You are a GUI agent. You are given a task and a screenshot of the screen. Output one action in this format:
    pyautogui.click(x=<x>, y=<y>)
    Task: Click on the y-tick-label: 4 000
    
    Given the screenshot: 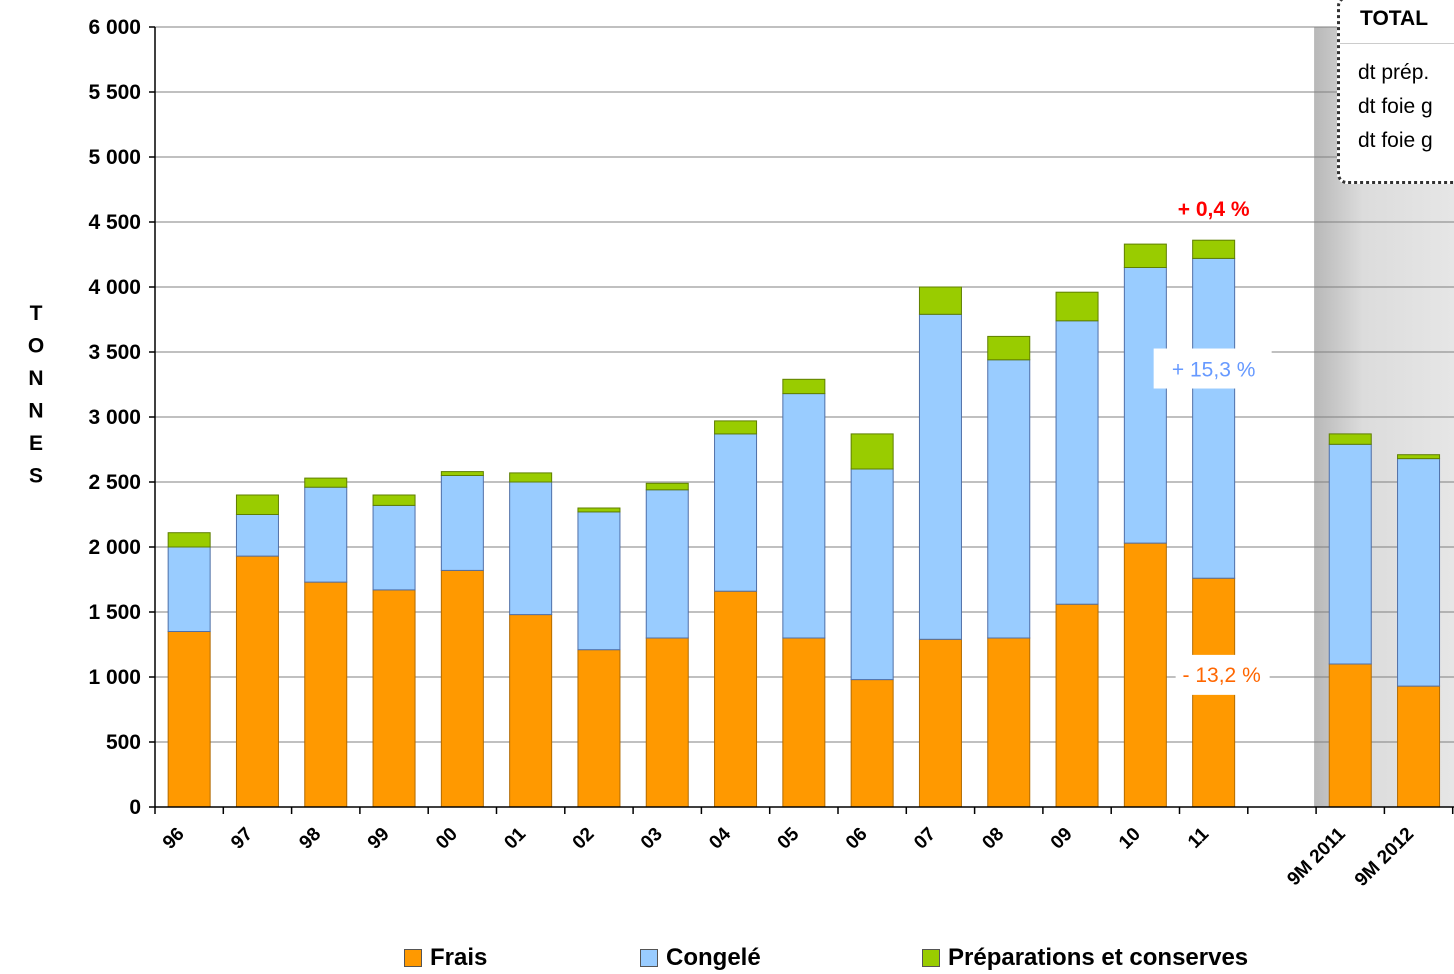 What is the action you would take?
    pyautogui.click(x=114, y=287)
    